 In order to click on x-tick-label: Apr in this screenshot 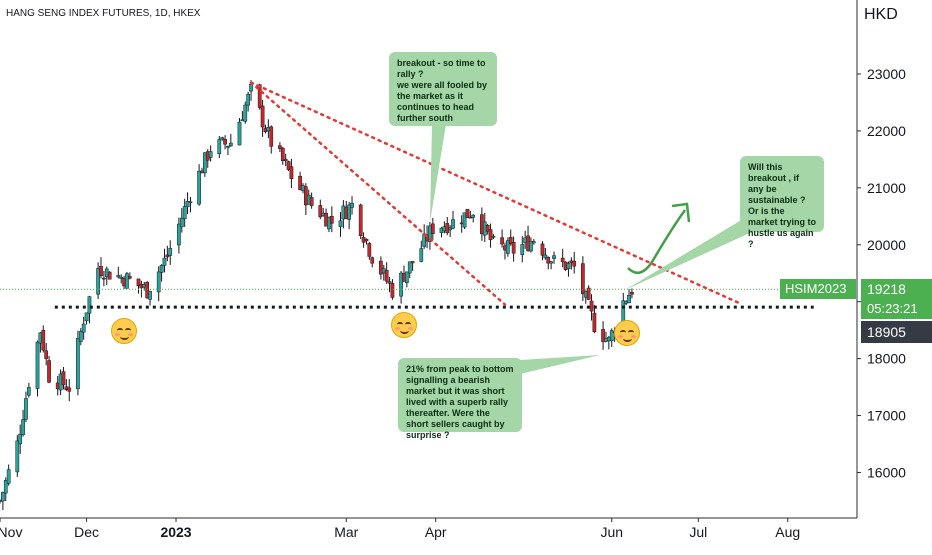, I will do `click(436, 532)`.